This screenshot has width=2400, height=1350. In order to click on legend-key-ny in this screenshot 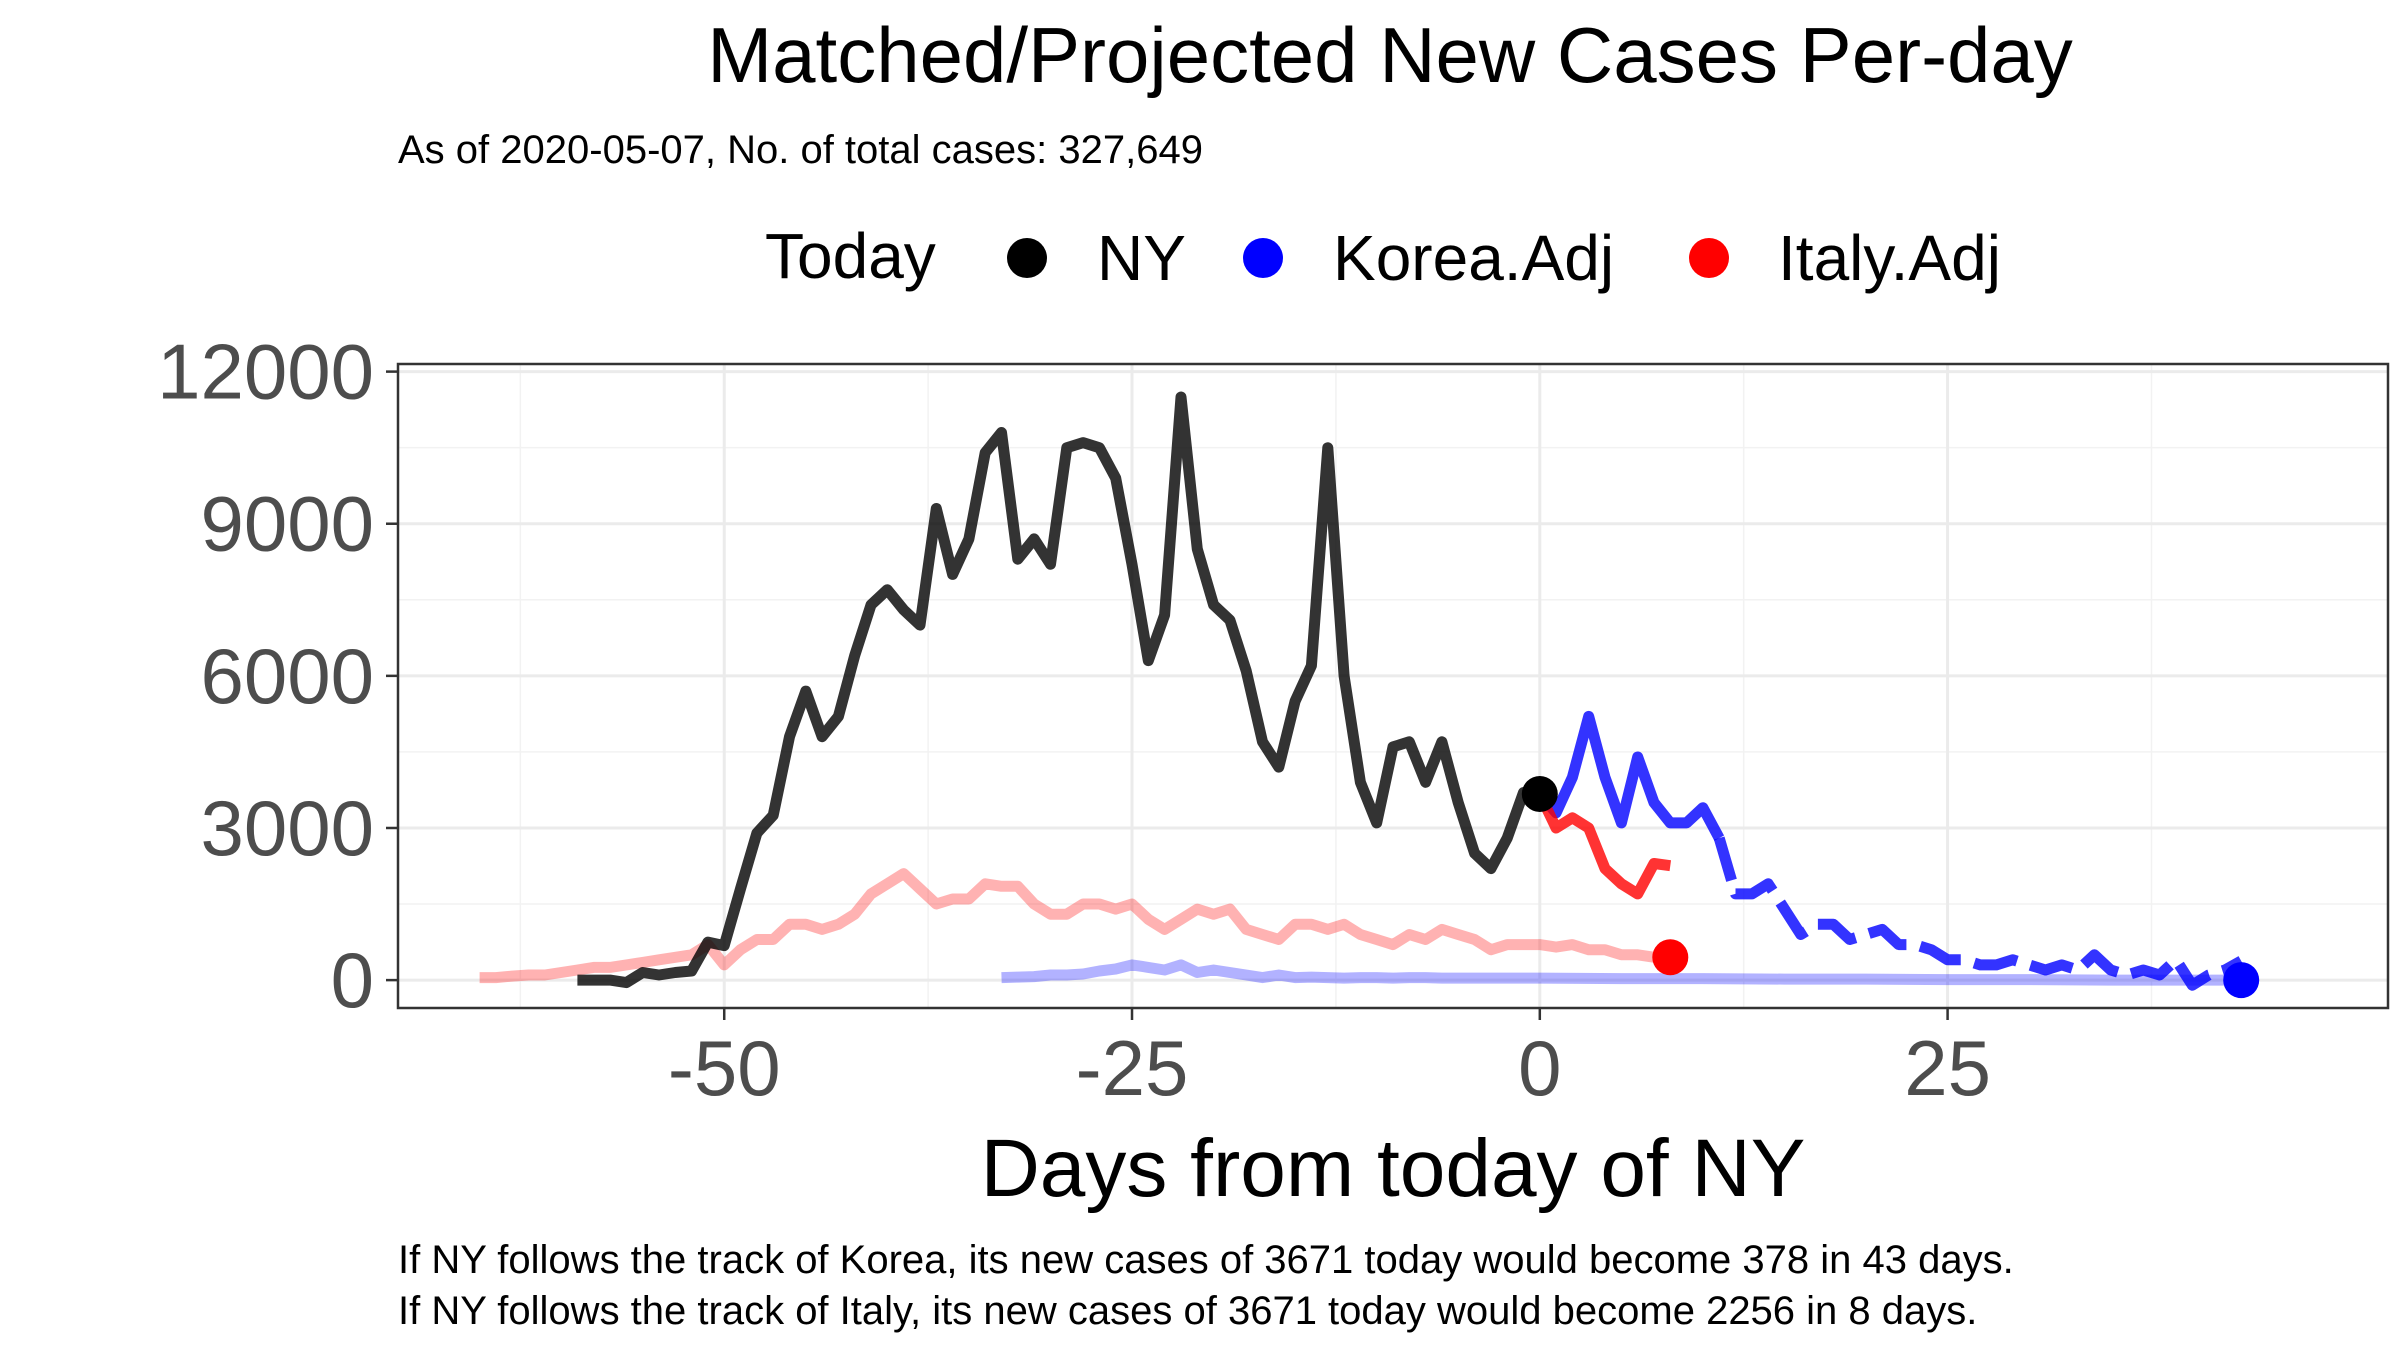, I will do `click(1027, 258)`.